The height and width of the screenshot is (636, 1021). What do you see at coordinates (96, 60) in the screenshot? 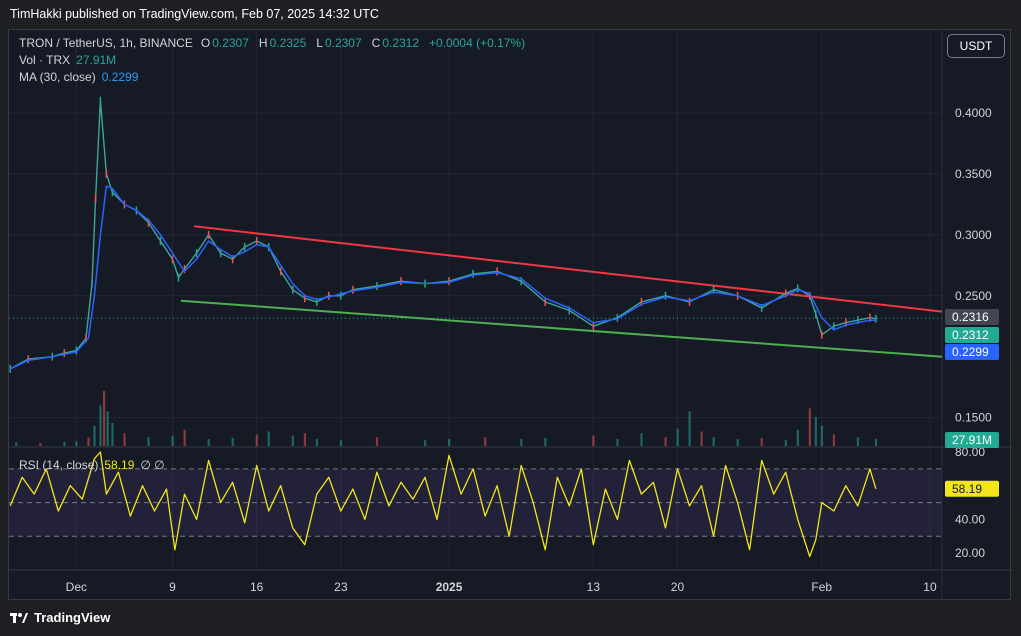
I see `volume-value: 27.91M` at bounding box center [96, 60].